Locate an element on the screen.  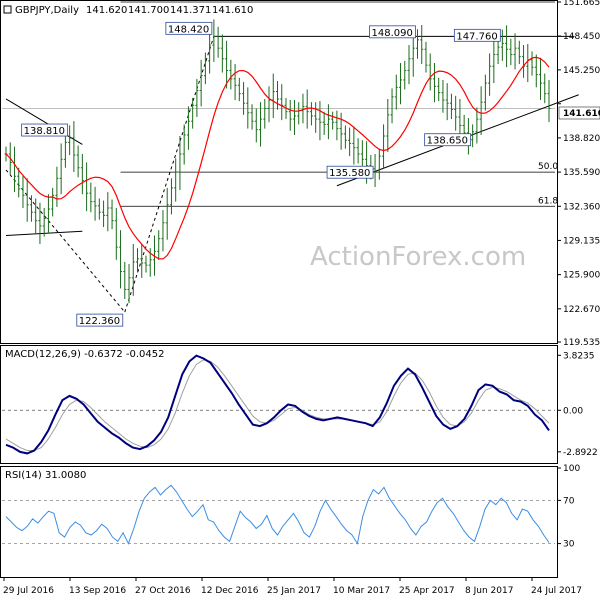
x-axis-label-3: 12 Dec 2016 is located at coordinates (230, 591).